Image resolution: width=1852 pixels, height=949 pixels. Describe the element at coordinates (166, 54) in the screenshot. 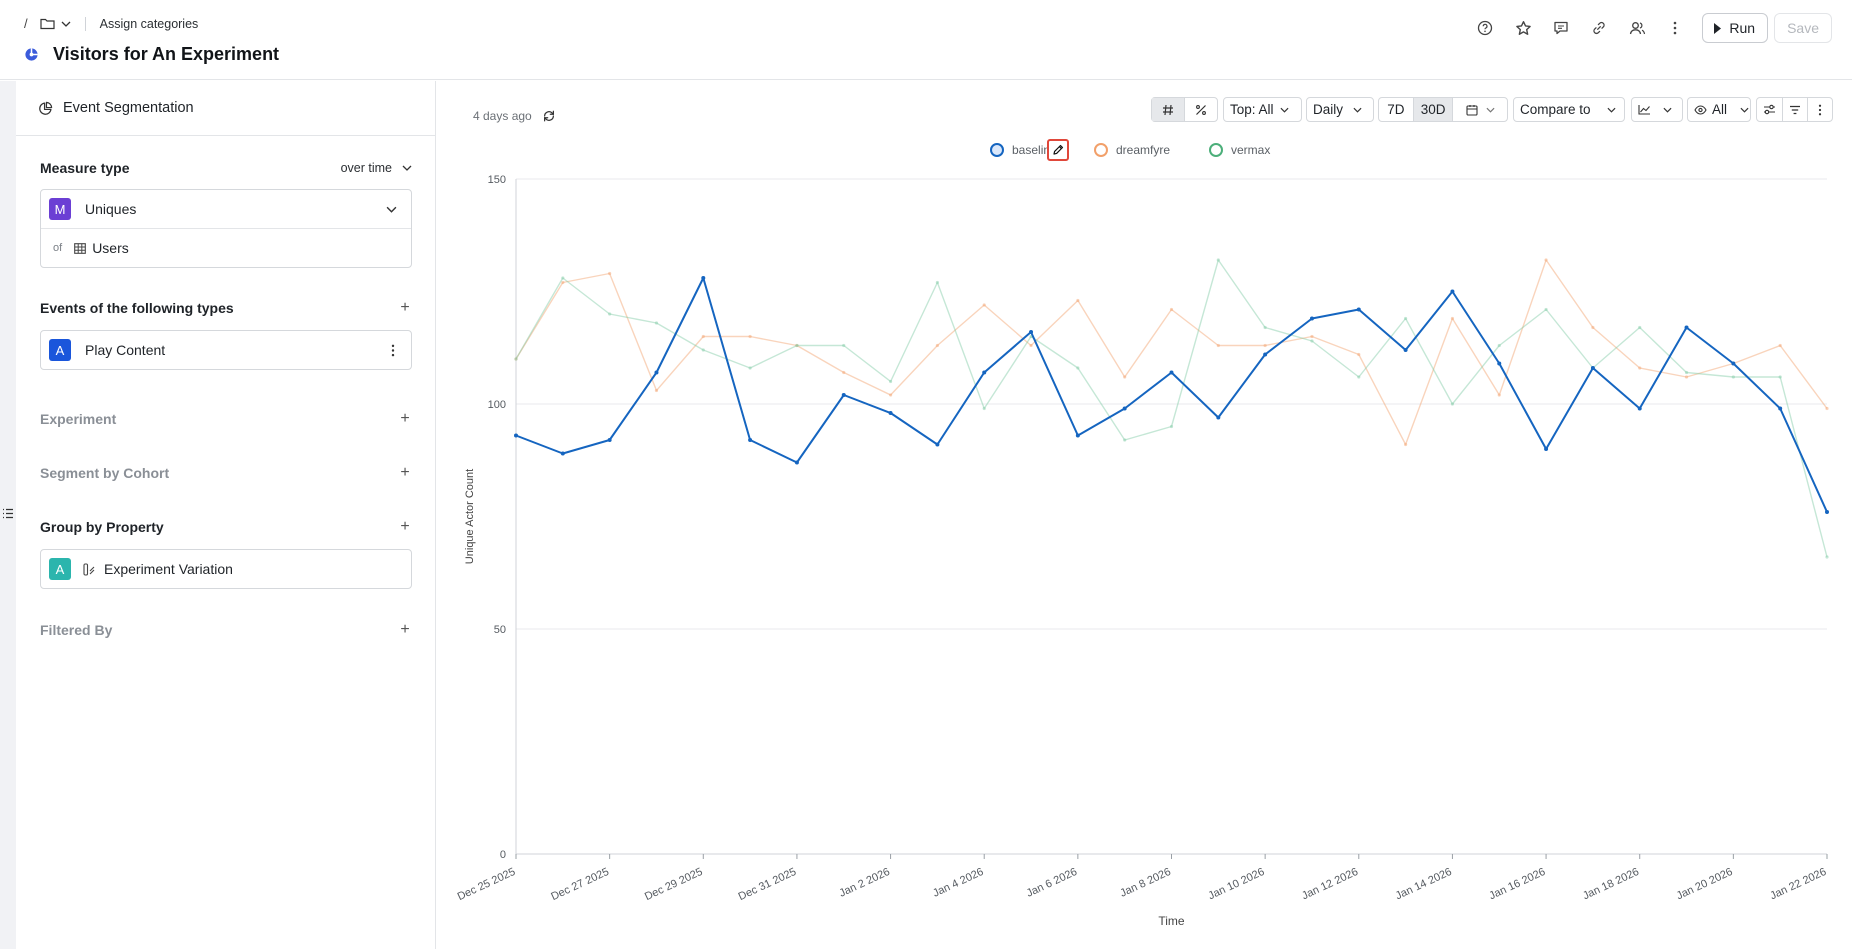

I see `page-title: Visitors for An Experiment` at that location.